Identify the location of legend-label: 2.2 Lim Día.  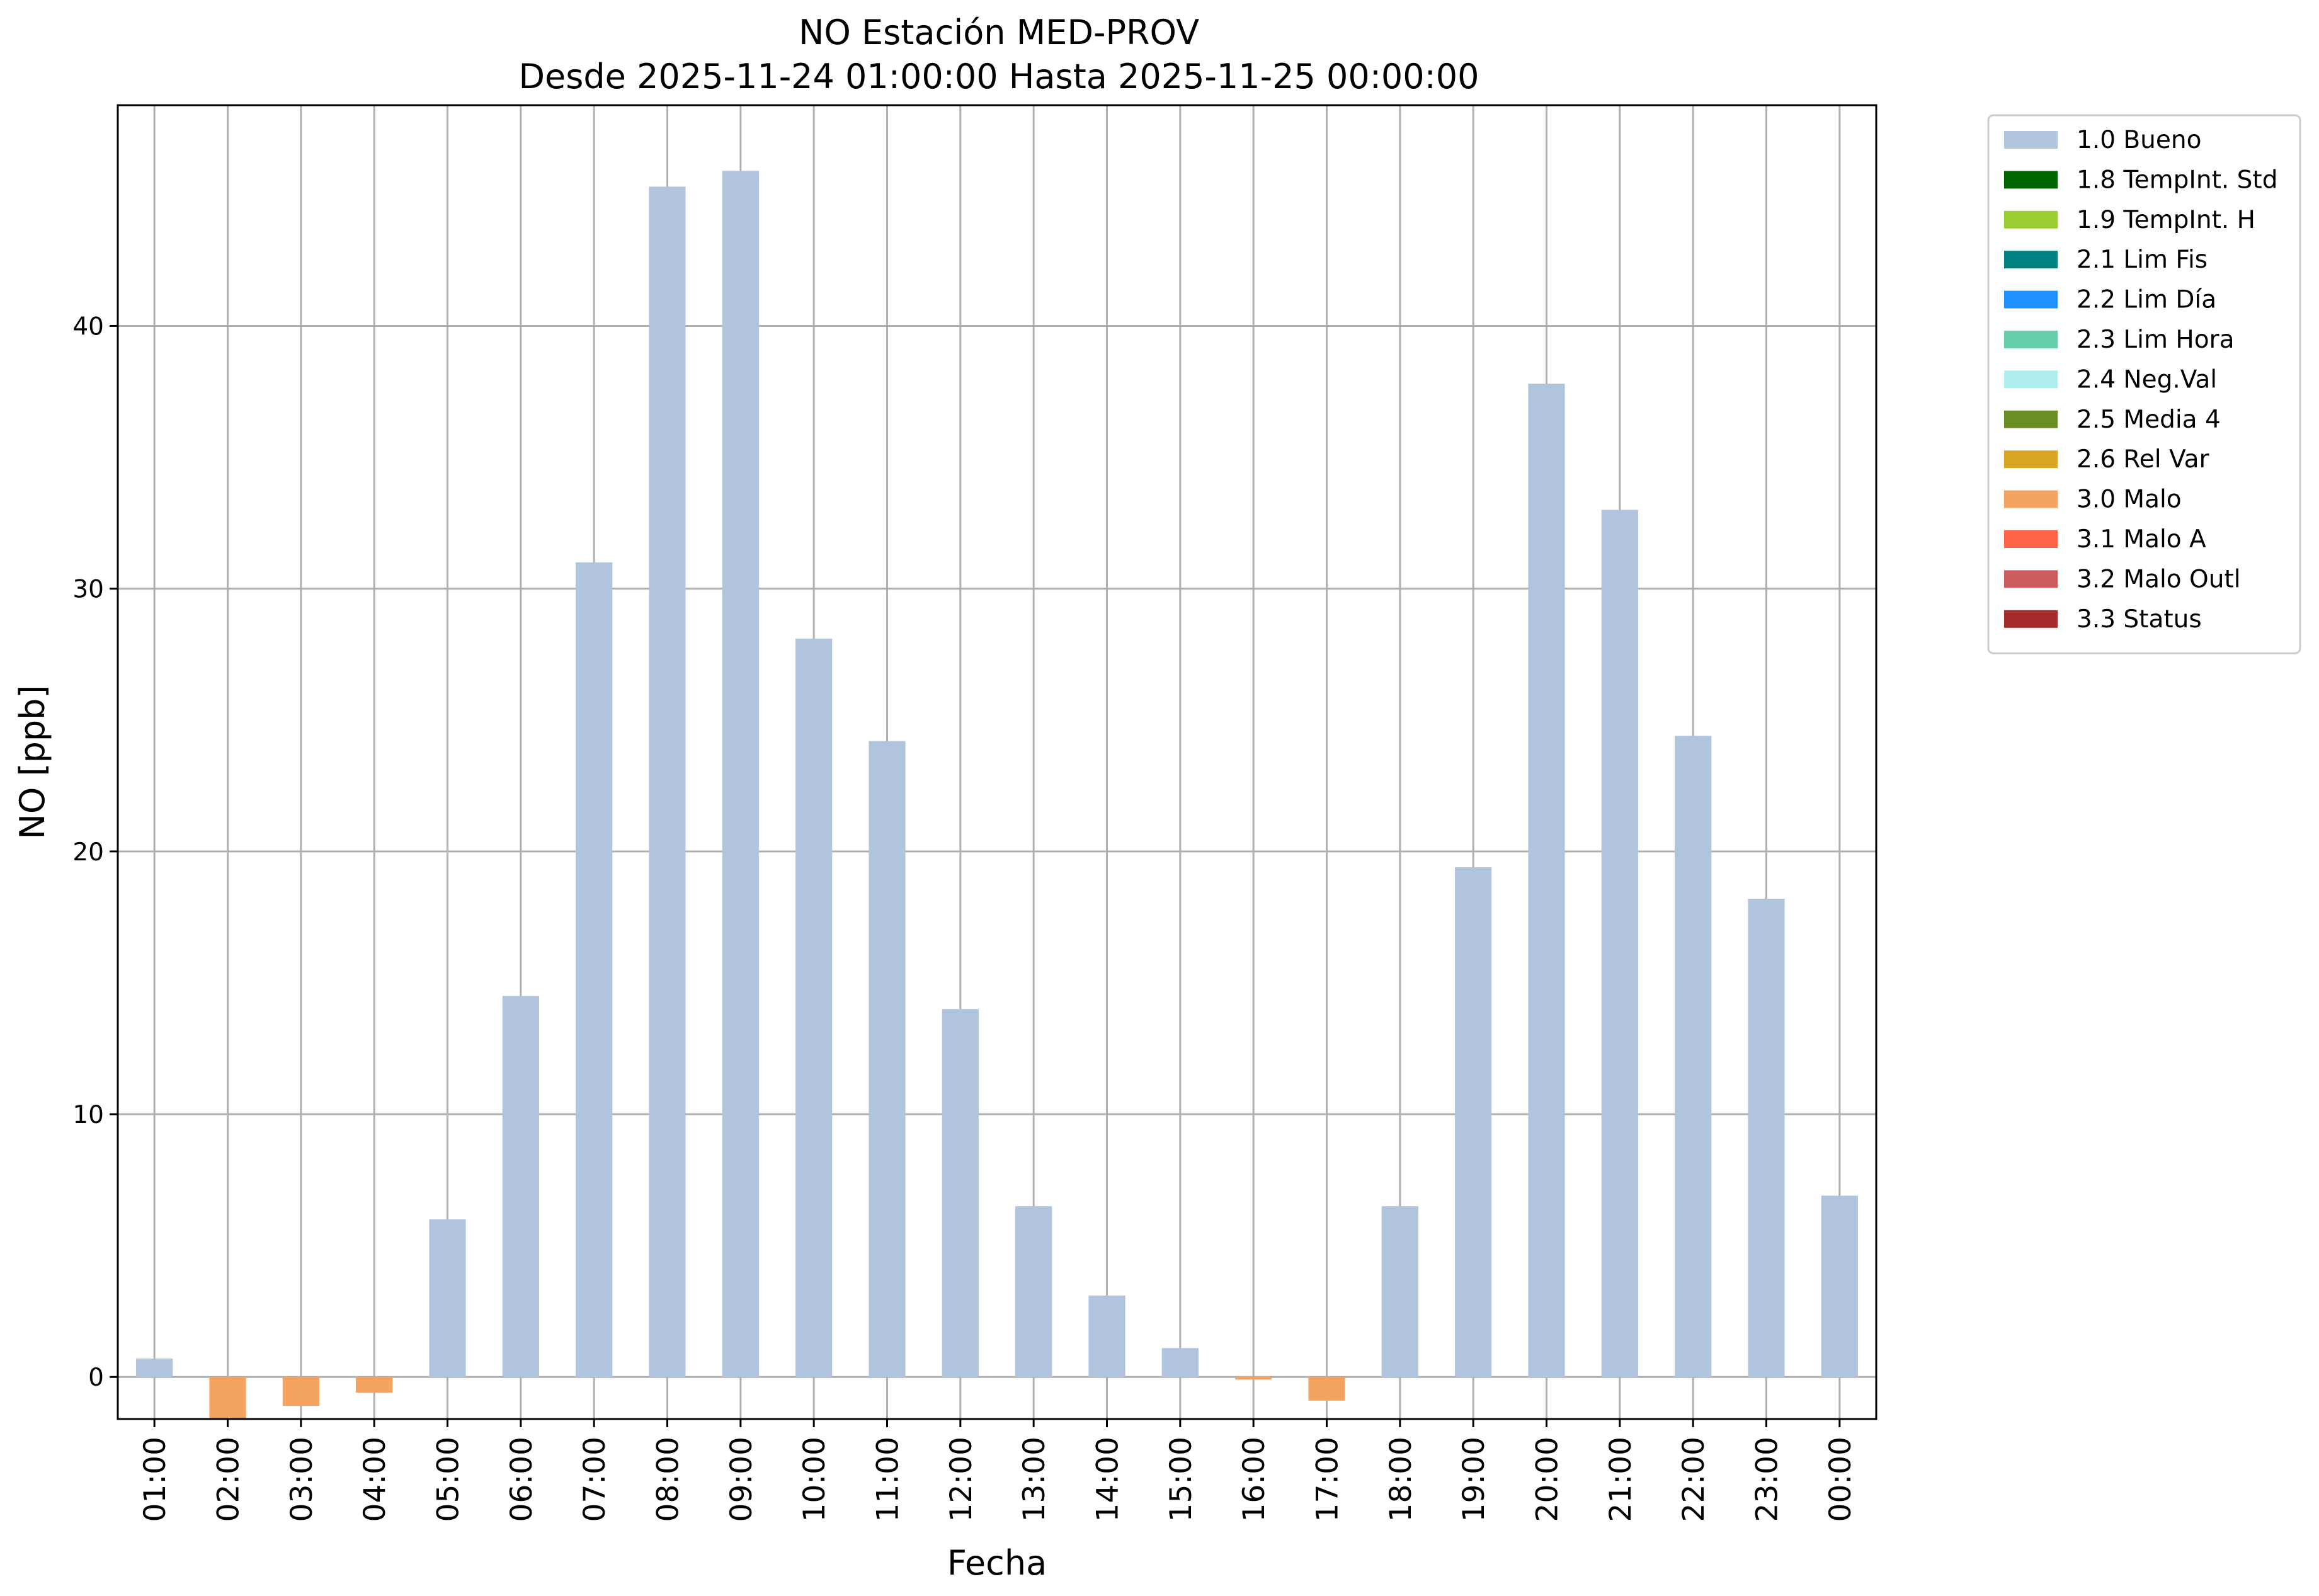
(2146, 300).